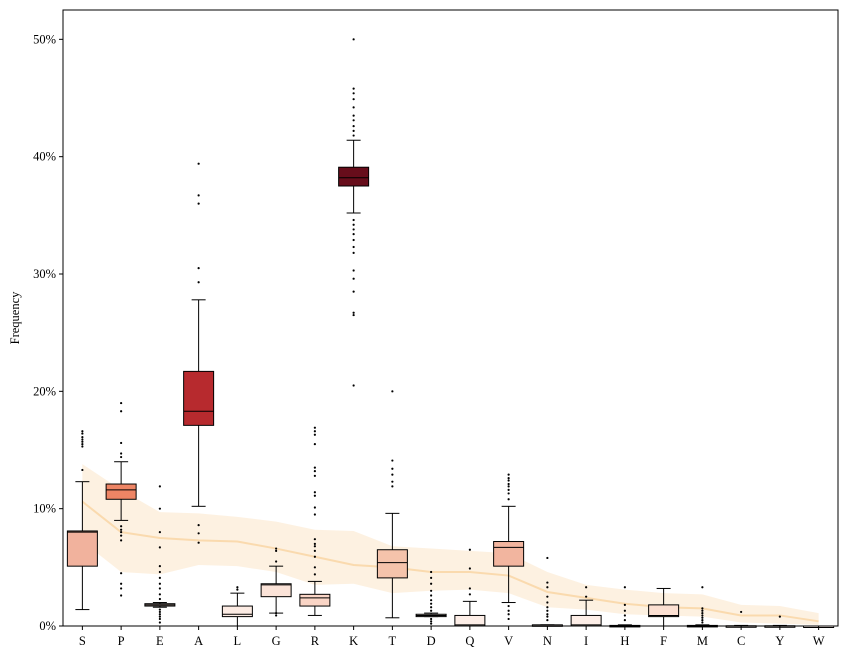 The height and width of the screenshot is (659, 848). What do you see at coordinates (624, 641) in the screenshot?
I see `x-tick-label: H` at bounding box center [624, 641].